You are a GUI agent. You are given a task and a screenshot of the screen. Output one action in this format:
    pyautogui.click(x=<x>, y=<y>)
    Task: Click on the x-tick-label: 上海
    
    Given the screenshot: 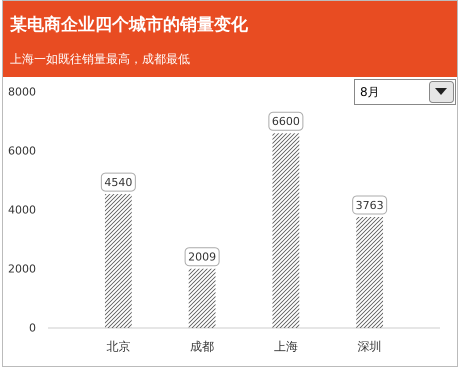 What is the action you would take?
    pyautogui.click(x=286, y=347)
    